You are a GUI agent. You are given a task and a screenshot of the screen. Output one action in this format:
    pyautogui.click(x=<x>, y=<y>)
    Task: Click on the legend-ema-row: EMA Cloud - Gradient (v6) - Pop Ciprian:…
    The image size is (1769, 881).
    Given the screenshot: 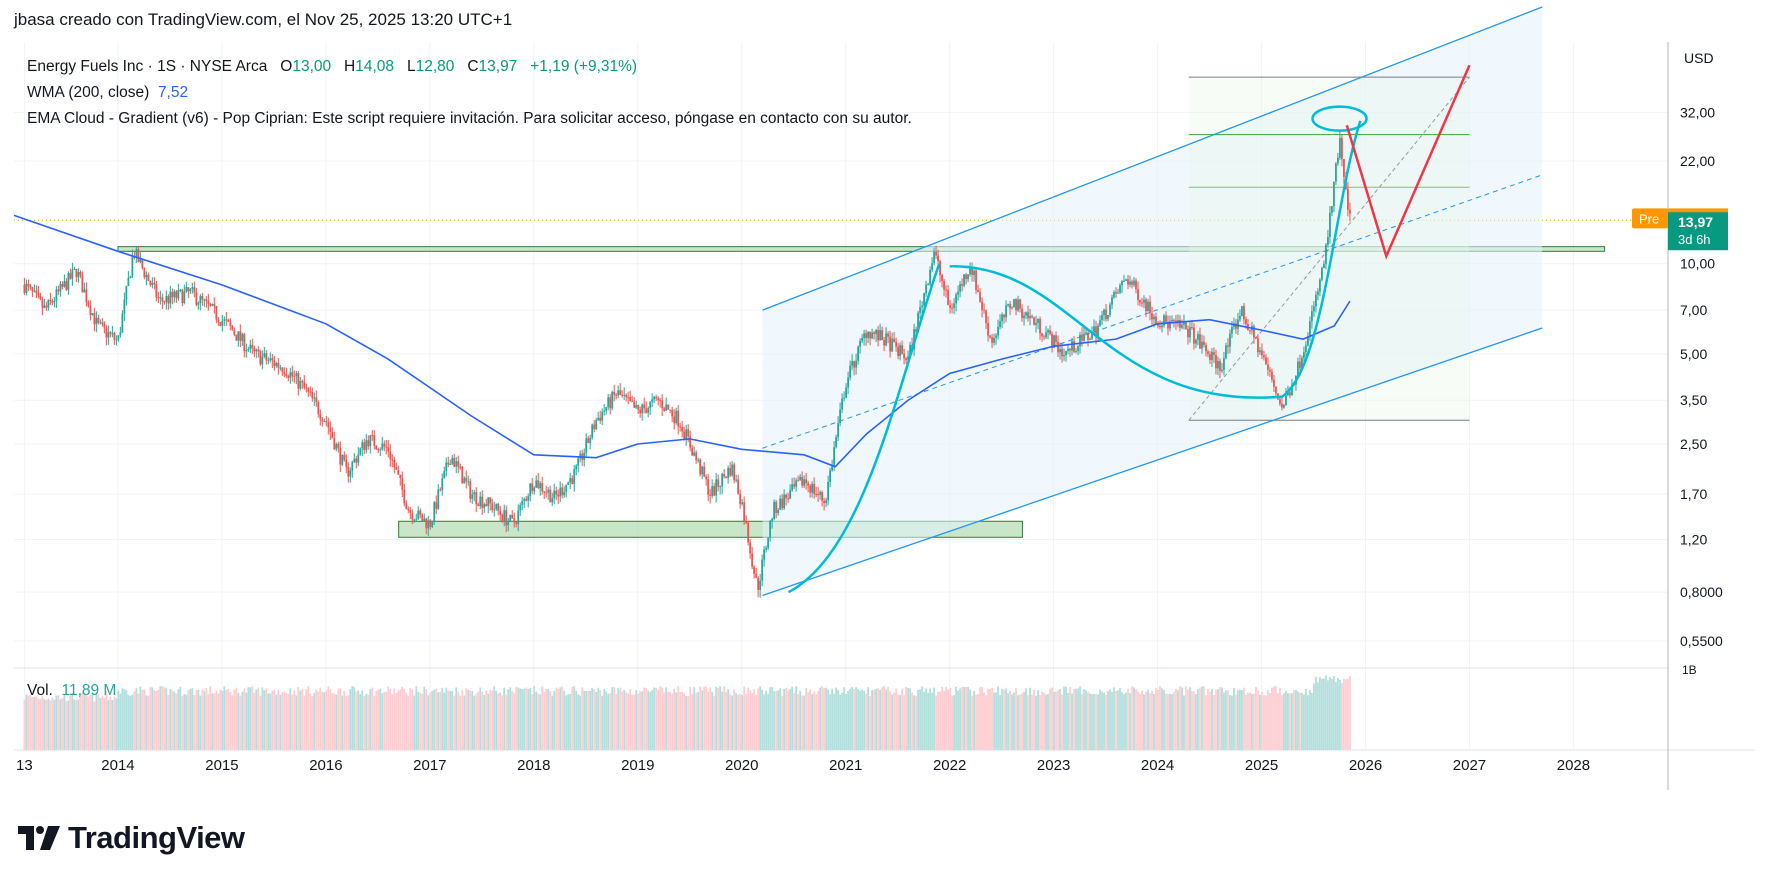 What is the action you would take?
    pyautogui.click(x=469, y=119)
    